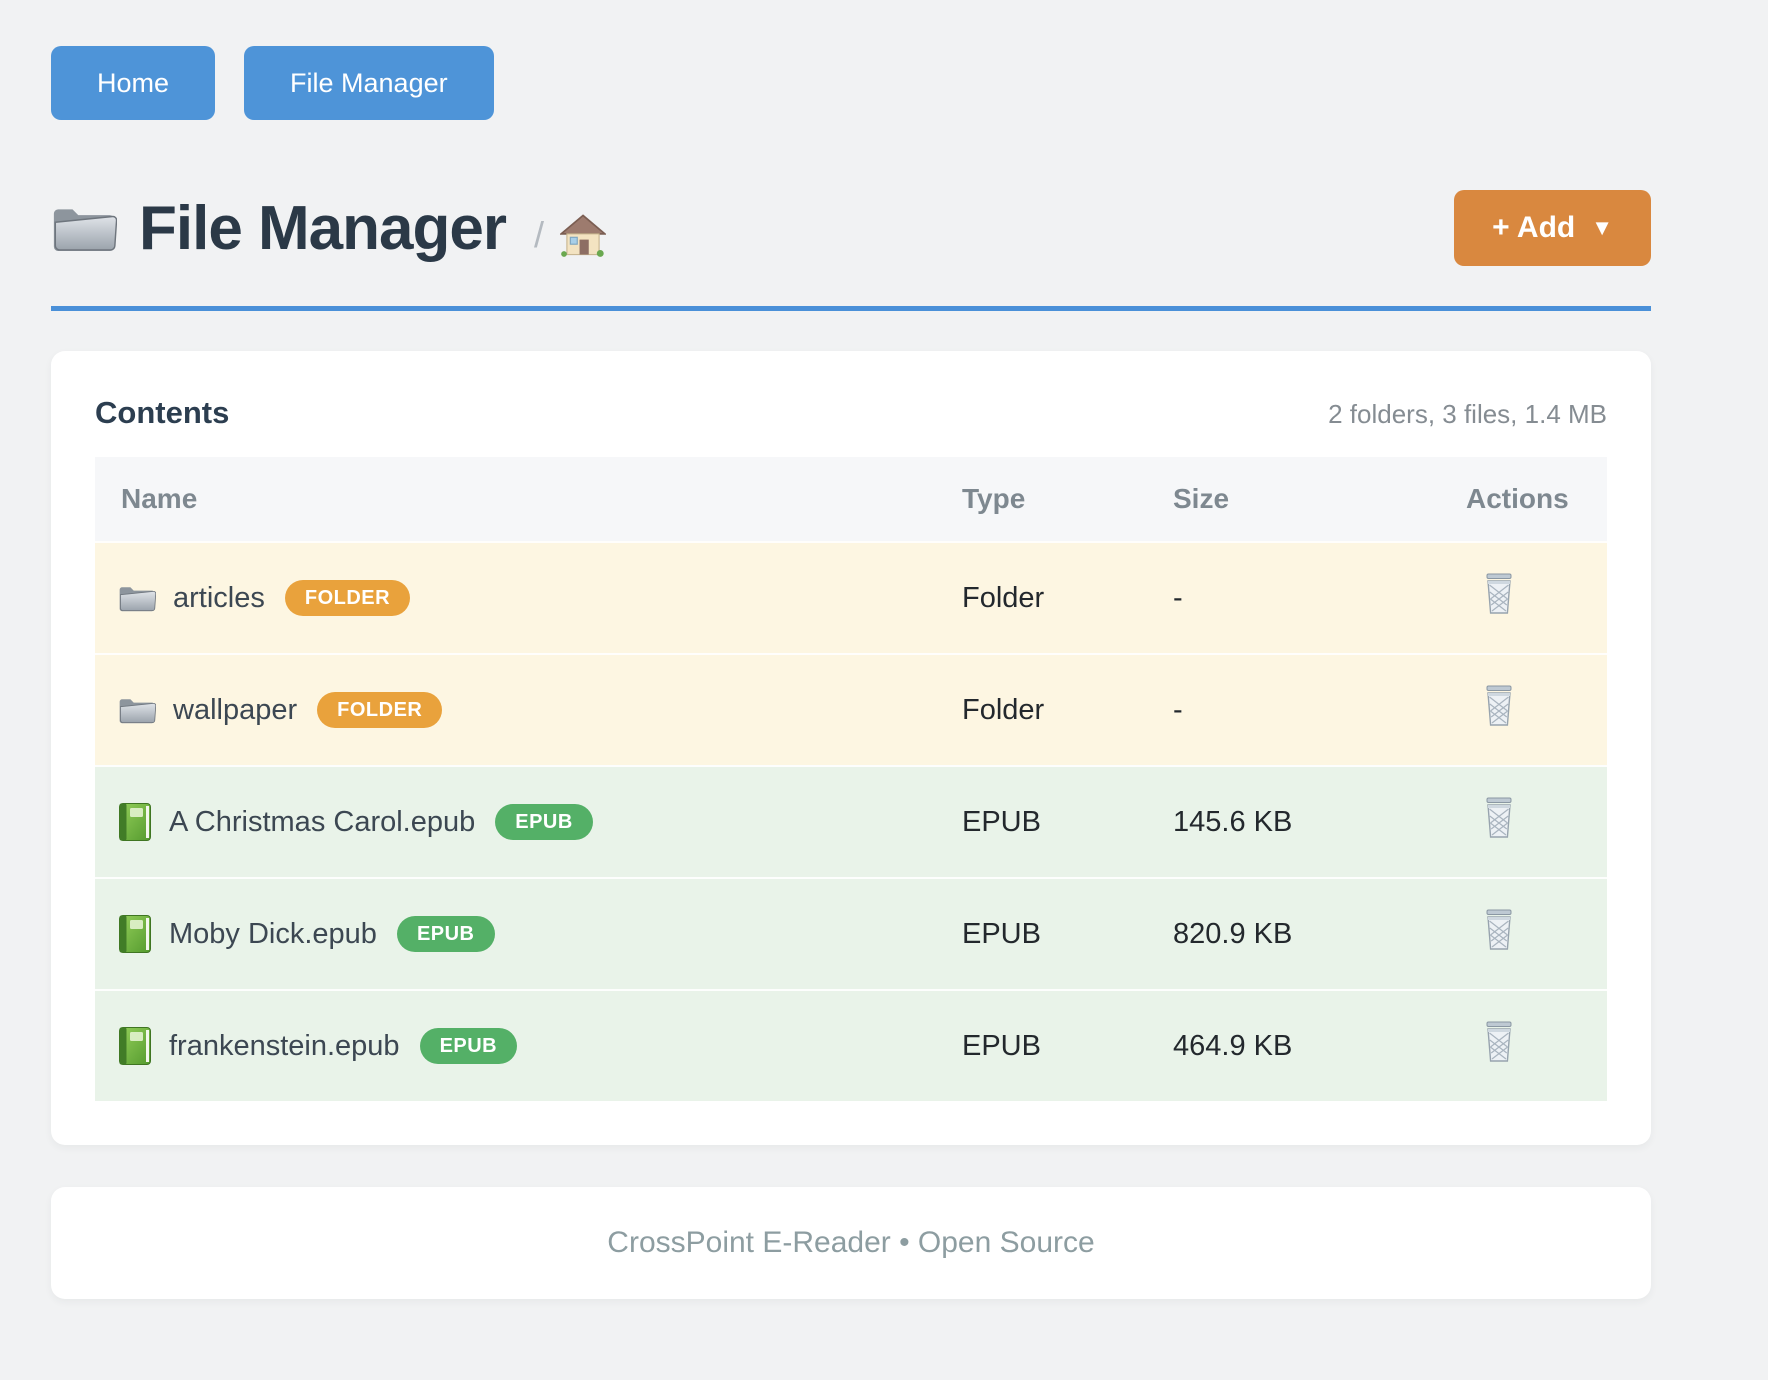 This screenshot has height=1380, width=1768. Describe the element at coordinates (284, 1045) in the screenshot. I see `file-name-link: frankenstein.epub` at that location.